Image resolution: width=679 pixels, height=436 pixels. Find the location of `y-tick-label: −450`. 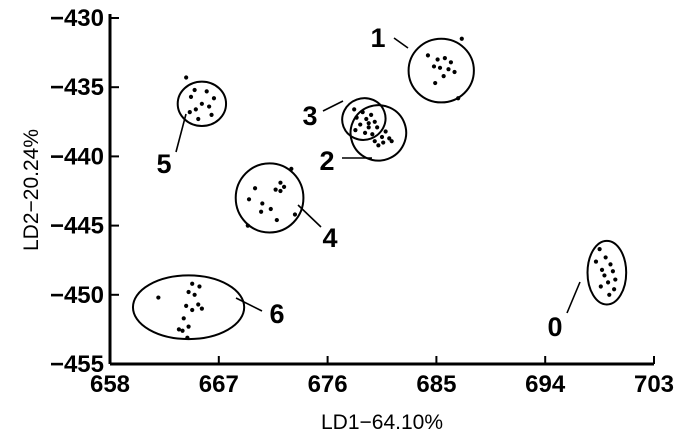

y-tick-label: −450 is located at coordinates (77, 295).